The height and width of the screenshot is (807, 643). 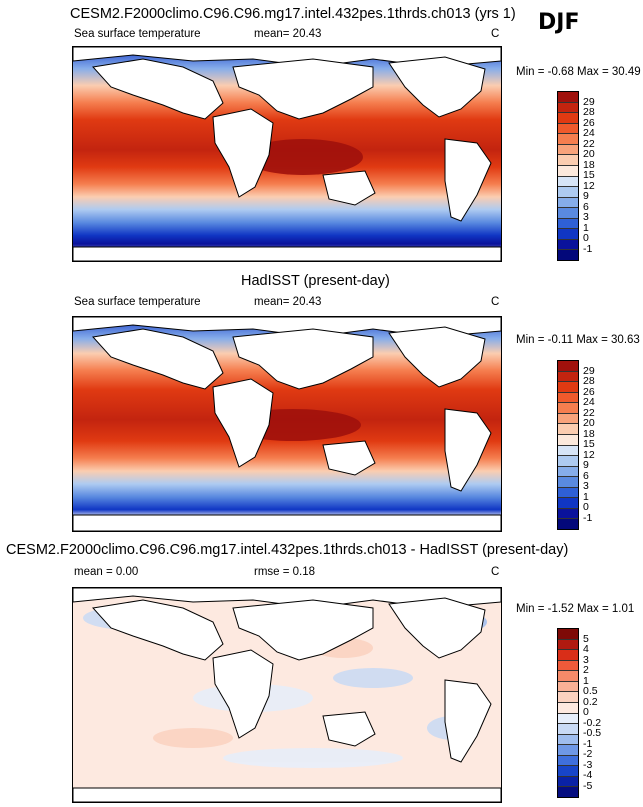 I want to click on panel1-colorbar, so click(x=568, y=176).